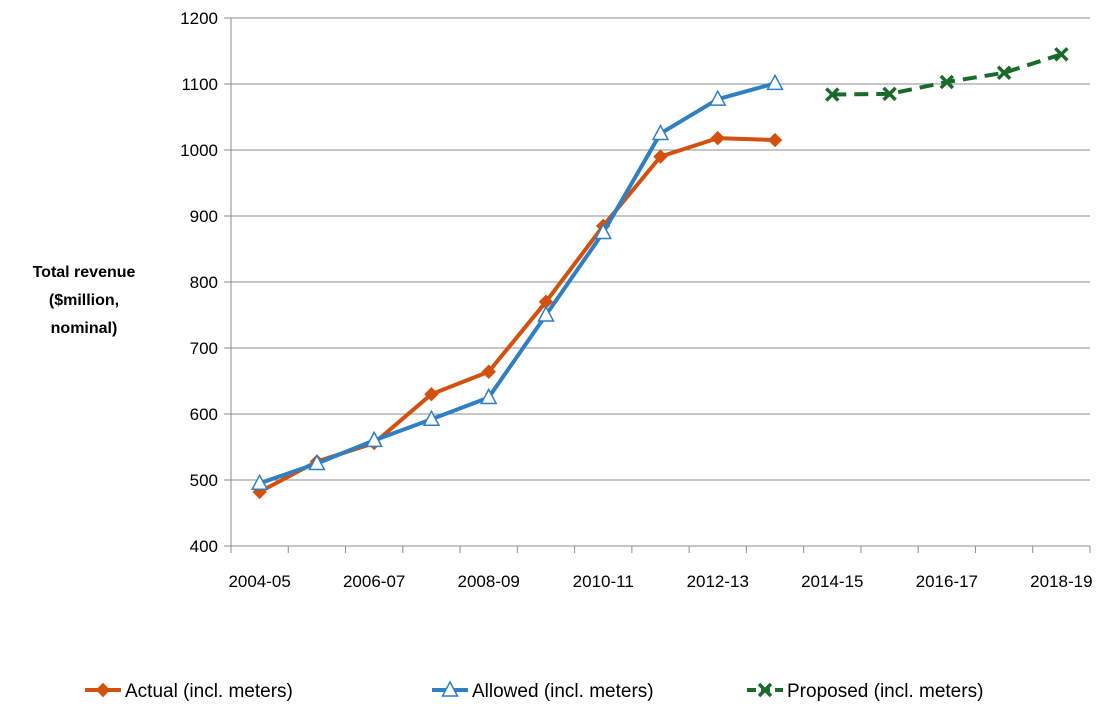 The width and height of the screenshot is (1109, 709). Describe the element at coordinates (204, 216) in the screenshot. I see `y-tick-label: 900` at that location.